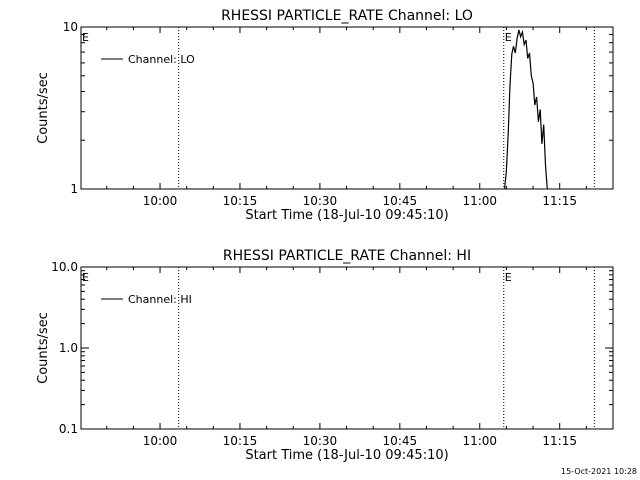 The width and height of the screenshot is (640, 480). Describe the element at coordinates (161, 59) in the screenshot. I see `panel1-legend-label: Channel: LO` at that location.